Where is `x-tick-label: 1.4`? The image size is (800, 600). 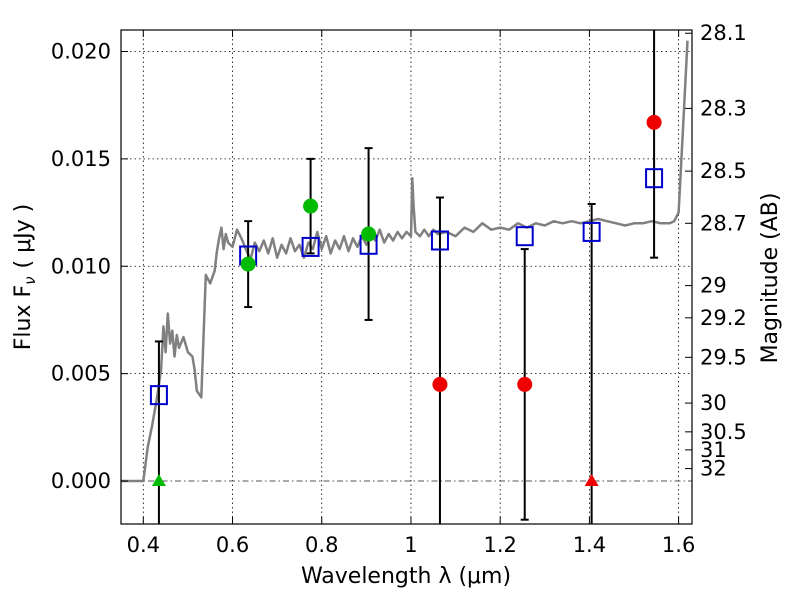
x-tick-label: 1.4 is located at coordinates (589, 545).